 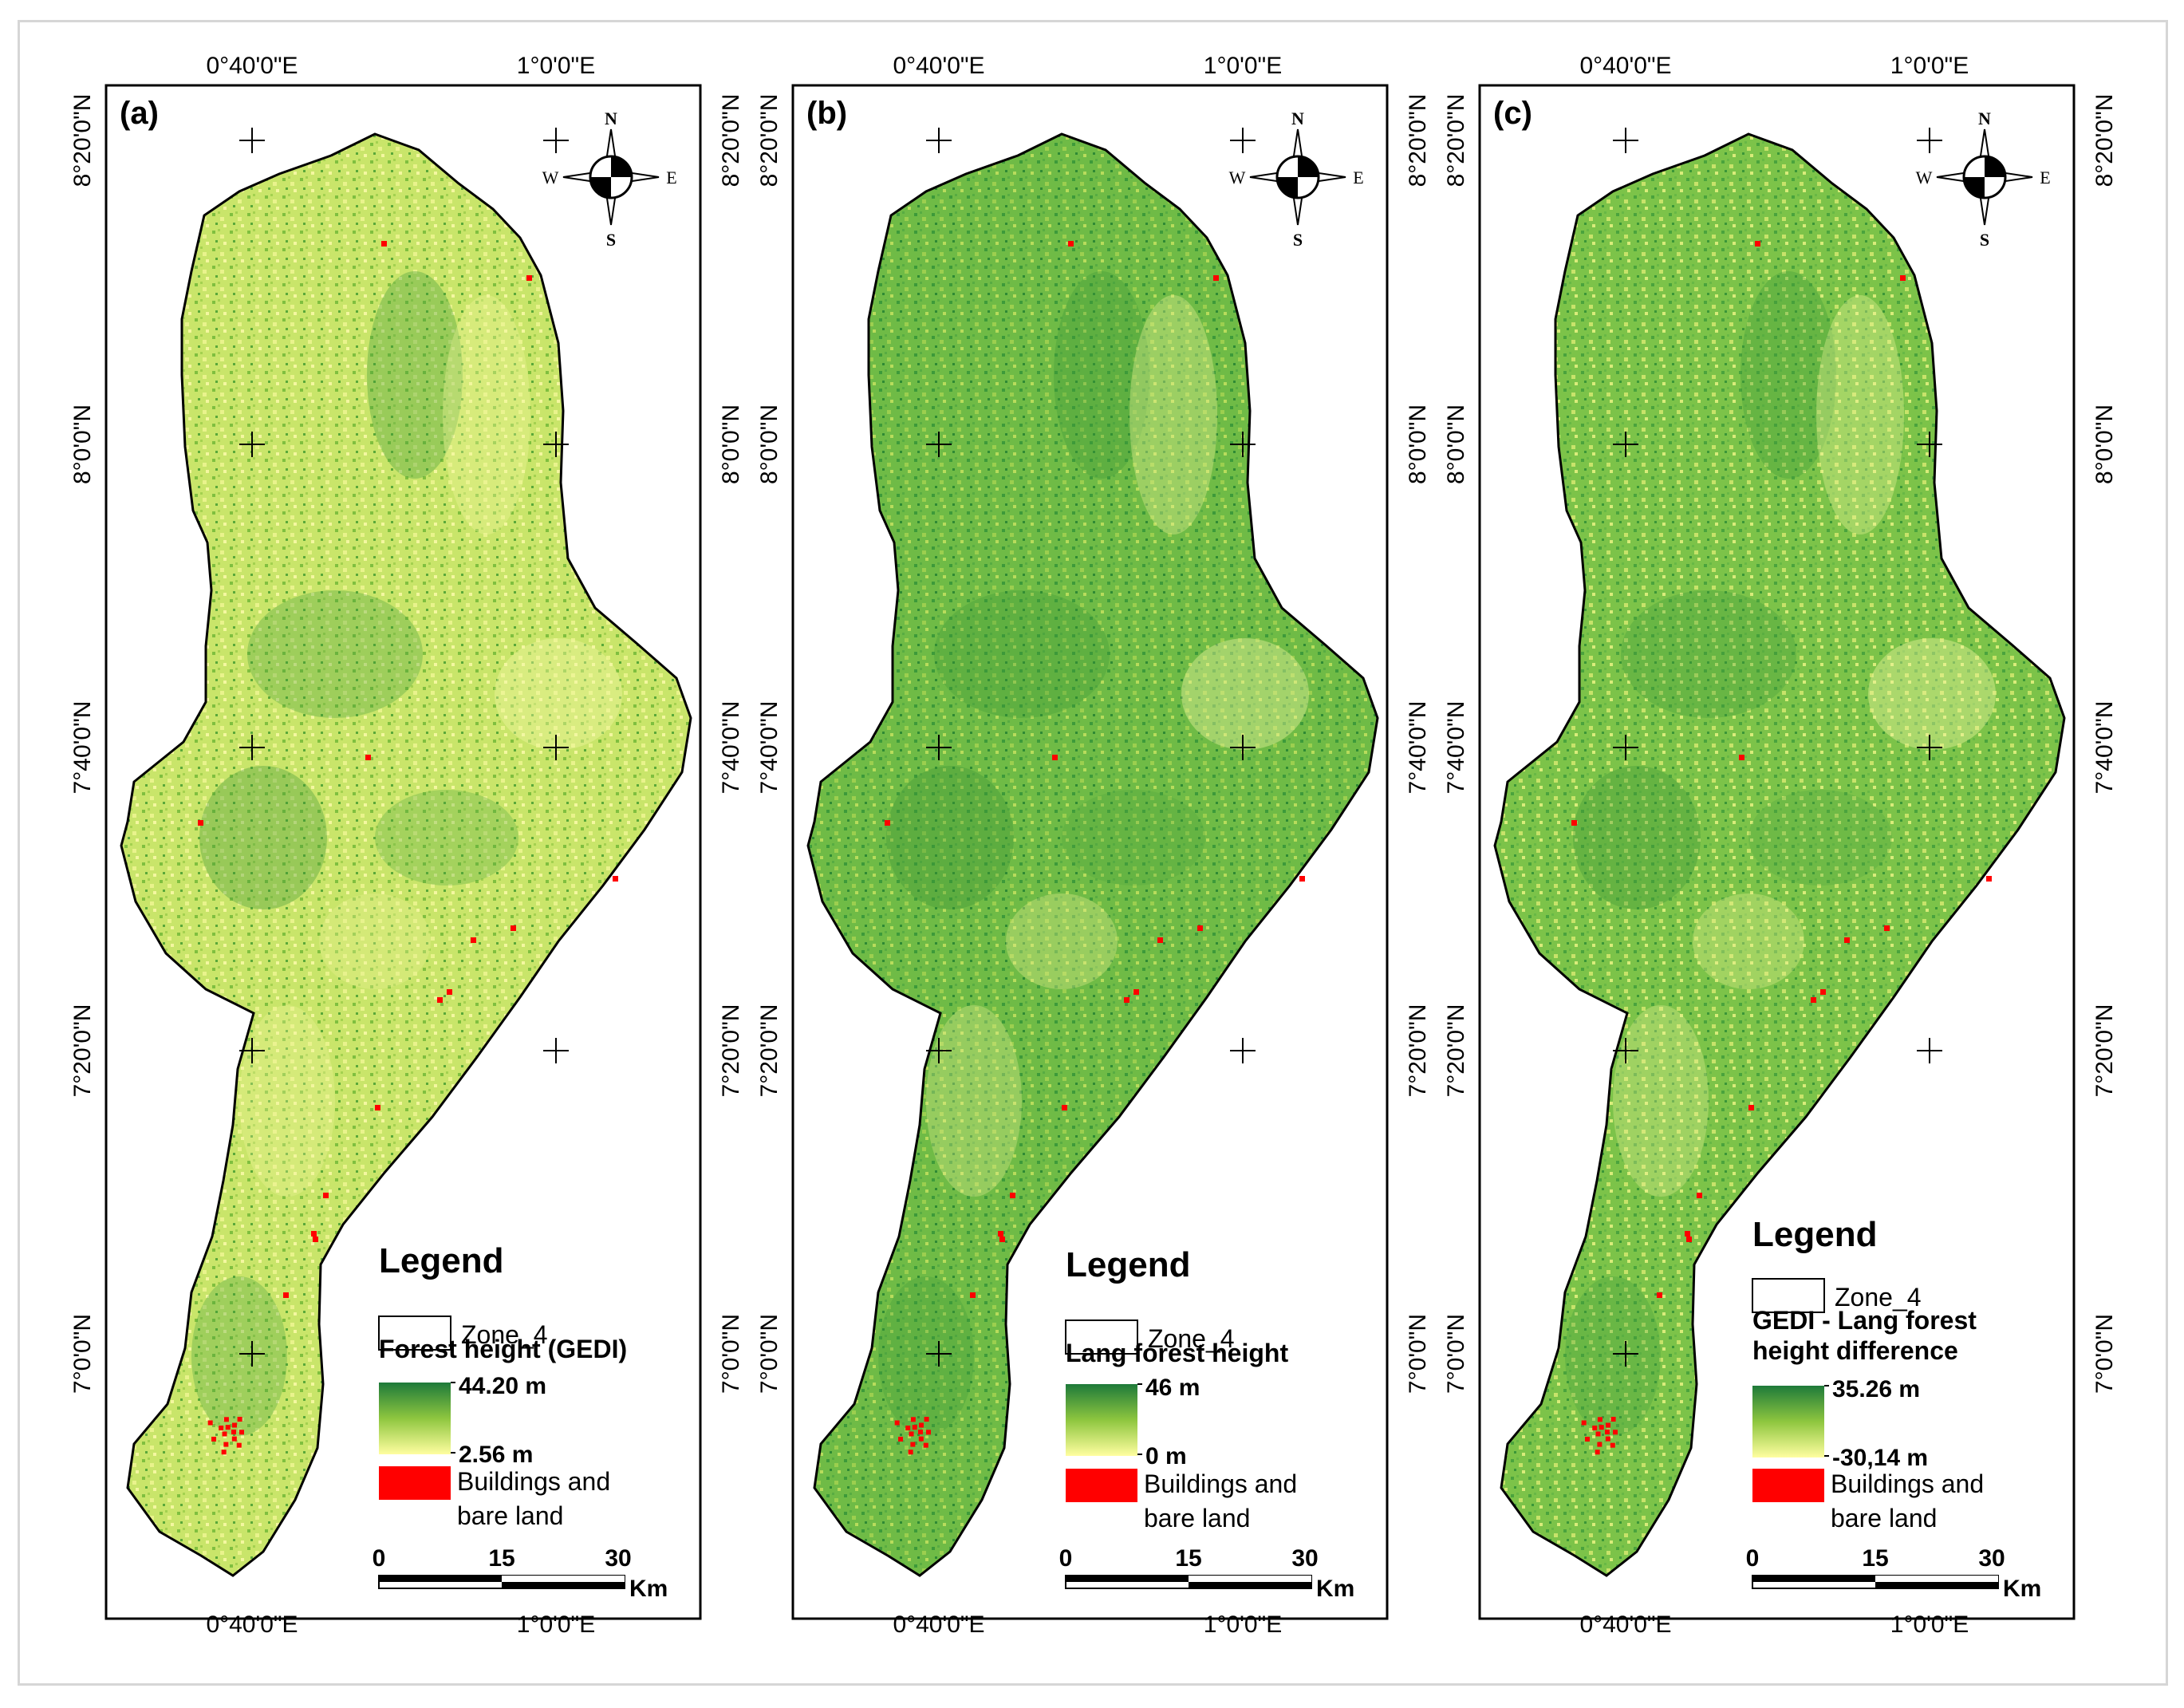 What do you see at coordinates (1880, 1458) in the screenshot?
I see `ramp-min-label: -30,14 m` at bounding box center [1880, 1458].